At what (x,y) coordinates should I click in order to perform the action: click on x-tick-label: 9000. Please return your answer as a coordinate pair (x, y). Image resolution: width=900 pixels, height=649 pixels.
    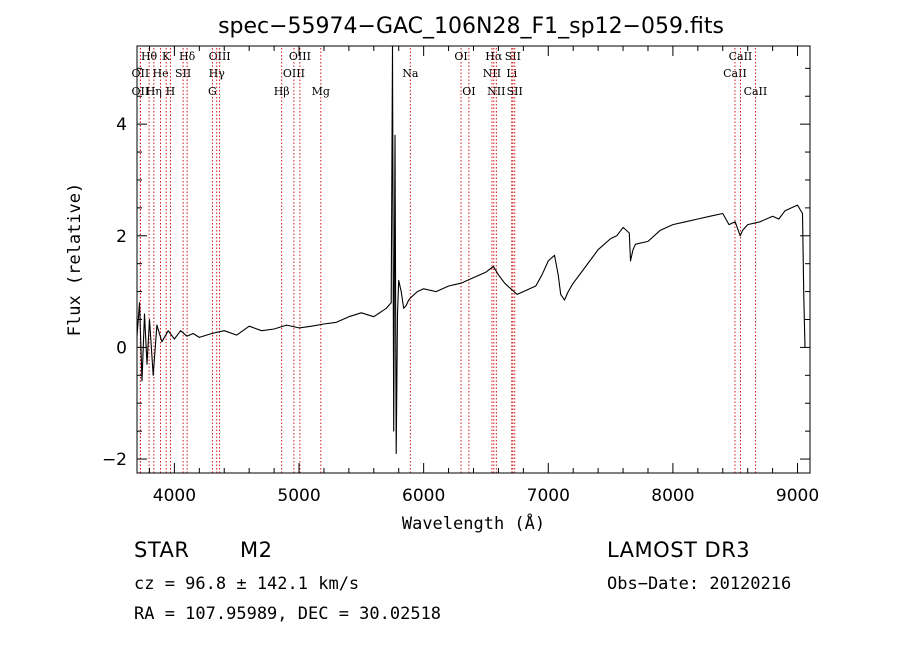
    Looking at the image, I should click on (797, 496).